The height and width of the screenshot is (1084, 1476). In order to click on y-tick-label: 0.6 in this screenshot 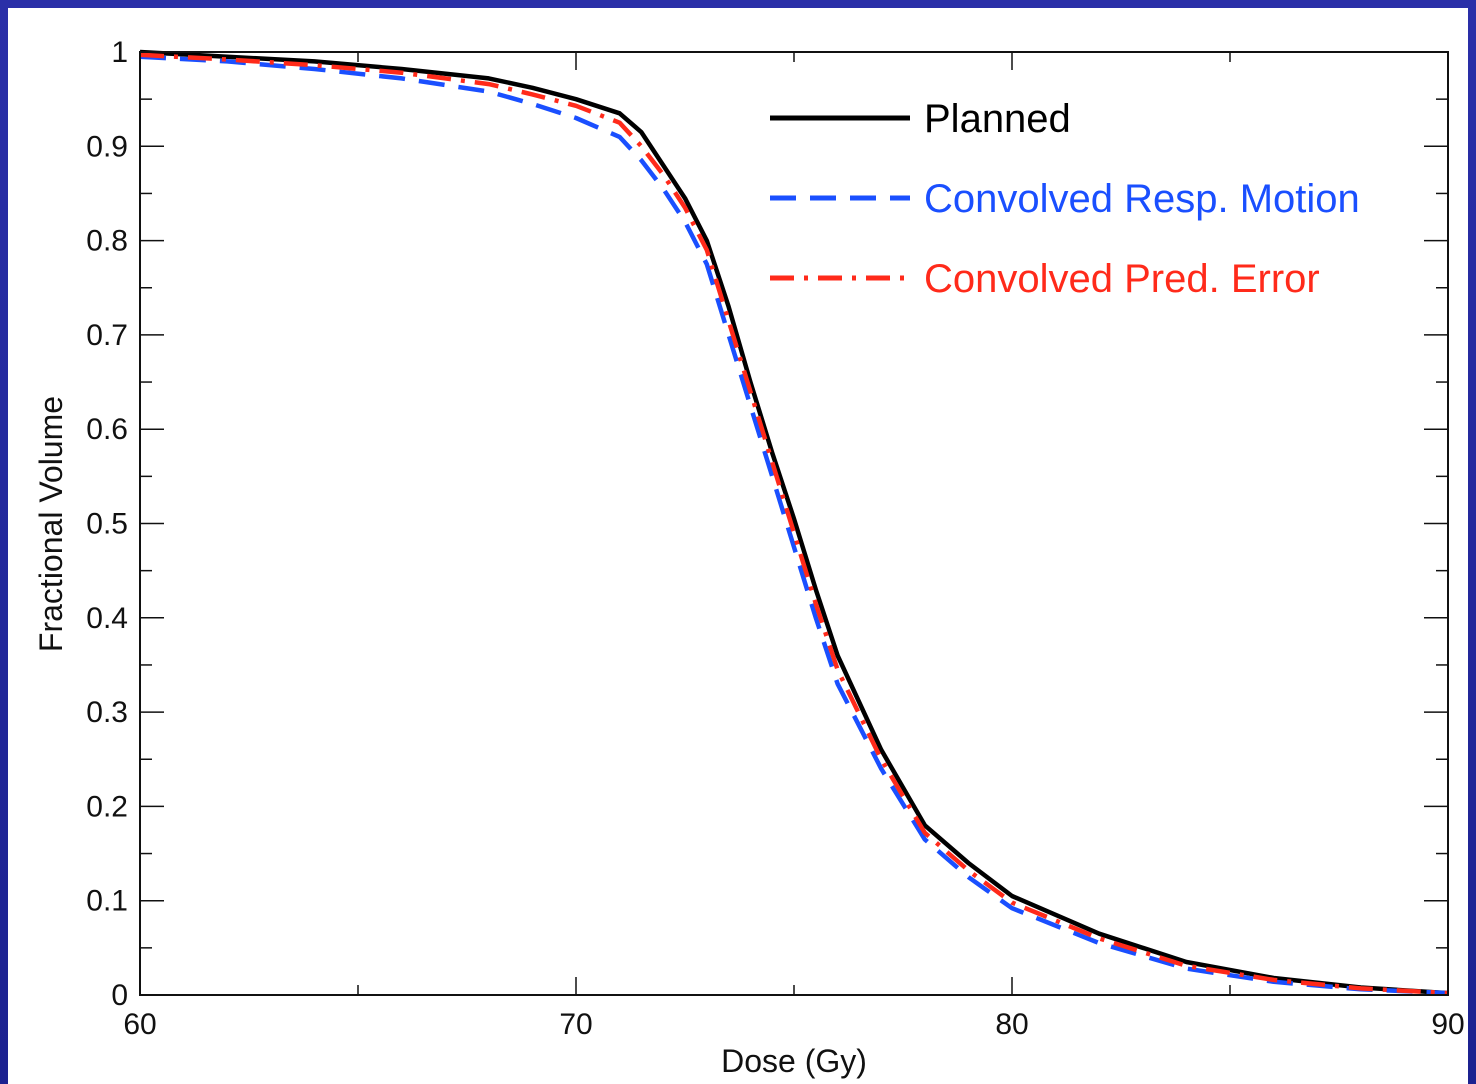, I will do `click(107, 429)`.